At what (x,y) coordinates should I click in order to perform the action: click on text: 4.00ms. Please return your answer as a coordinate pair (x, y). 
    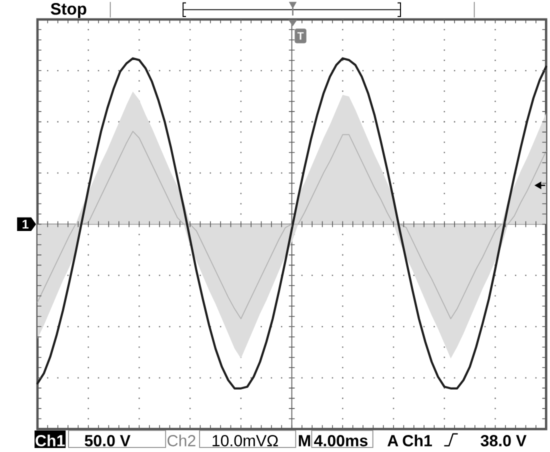
    Looking at the image, I should click on (341, 440).